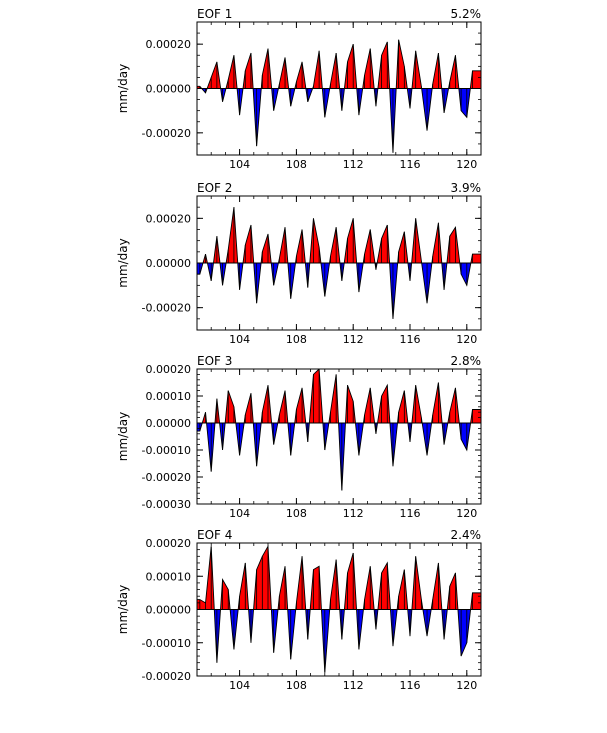  What do you see at coordinates (466, 535) in the screenshot?
I see `variance-percent: 2.4%` at bounding box center [466, 535].